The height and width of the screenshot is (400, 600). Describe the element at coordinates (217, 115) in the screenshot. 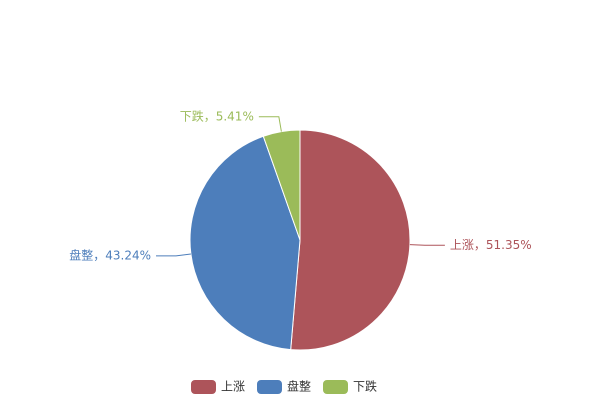

I see `data-label: 下跌，5.41%` at that location.